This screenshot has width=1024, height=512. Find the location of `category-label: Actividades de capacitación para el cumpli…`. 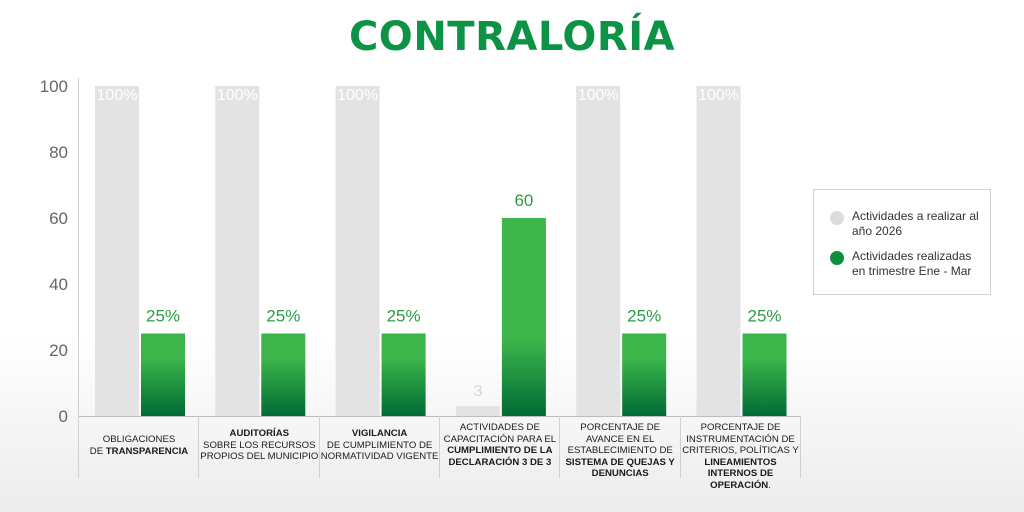

category-label: Actividades de capacitación para el cumpli… is located at coordinates (500, 445).